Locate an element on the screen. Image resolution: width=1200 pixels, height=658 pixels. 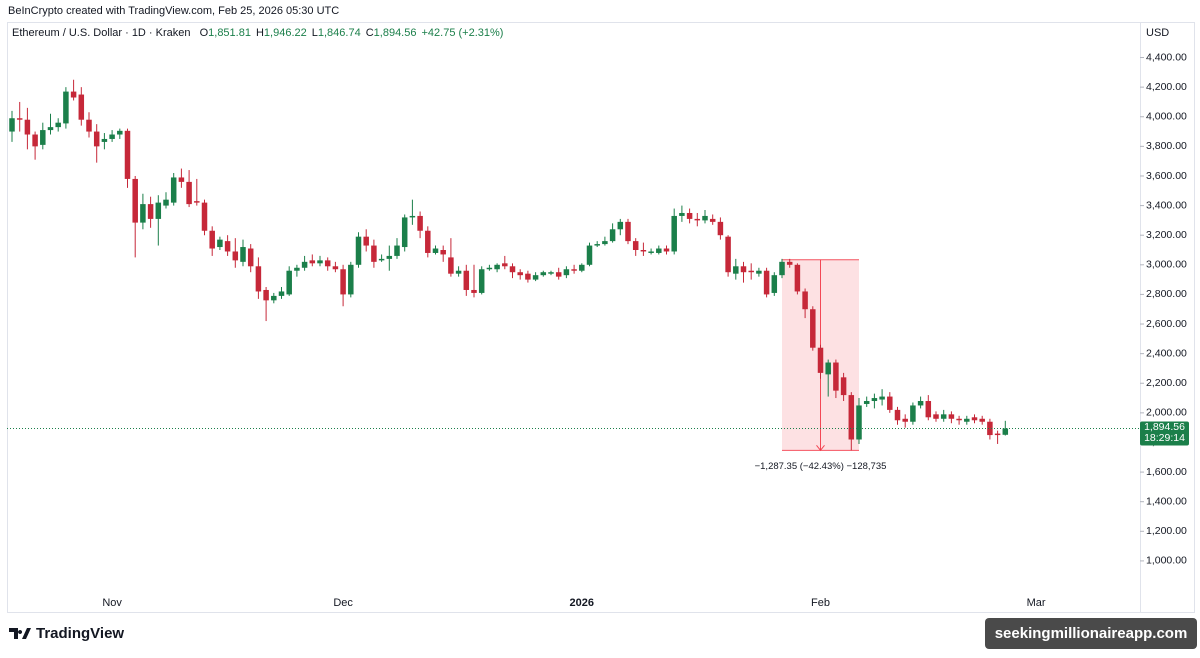
watermark-box is located at coordinates (1091, 633).